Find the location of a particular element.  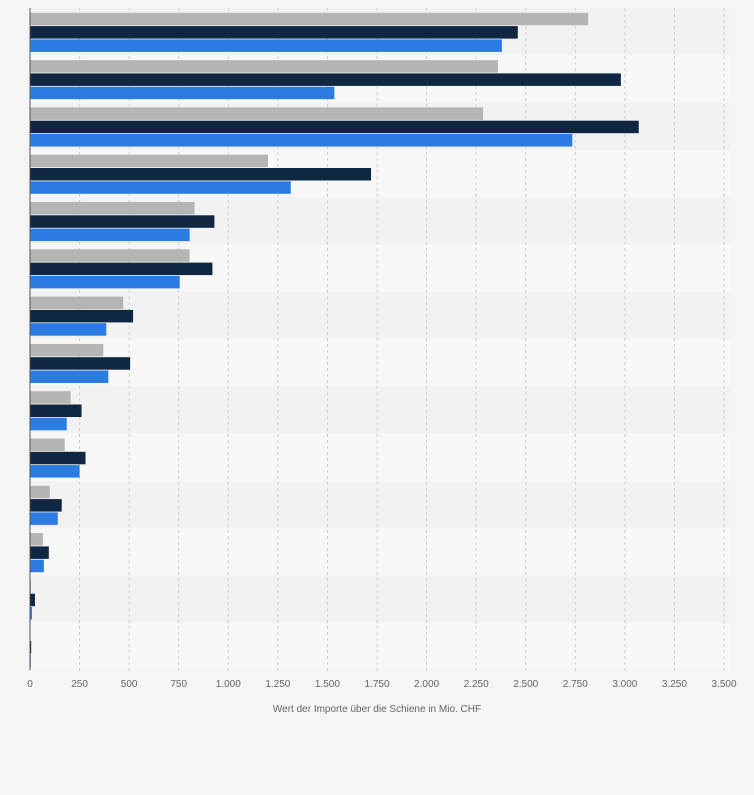

x-tick-label: 1.250 is located at coordinates (277, 684).